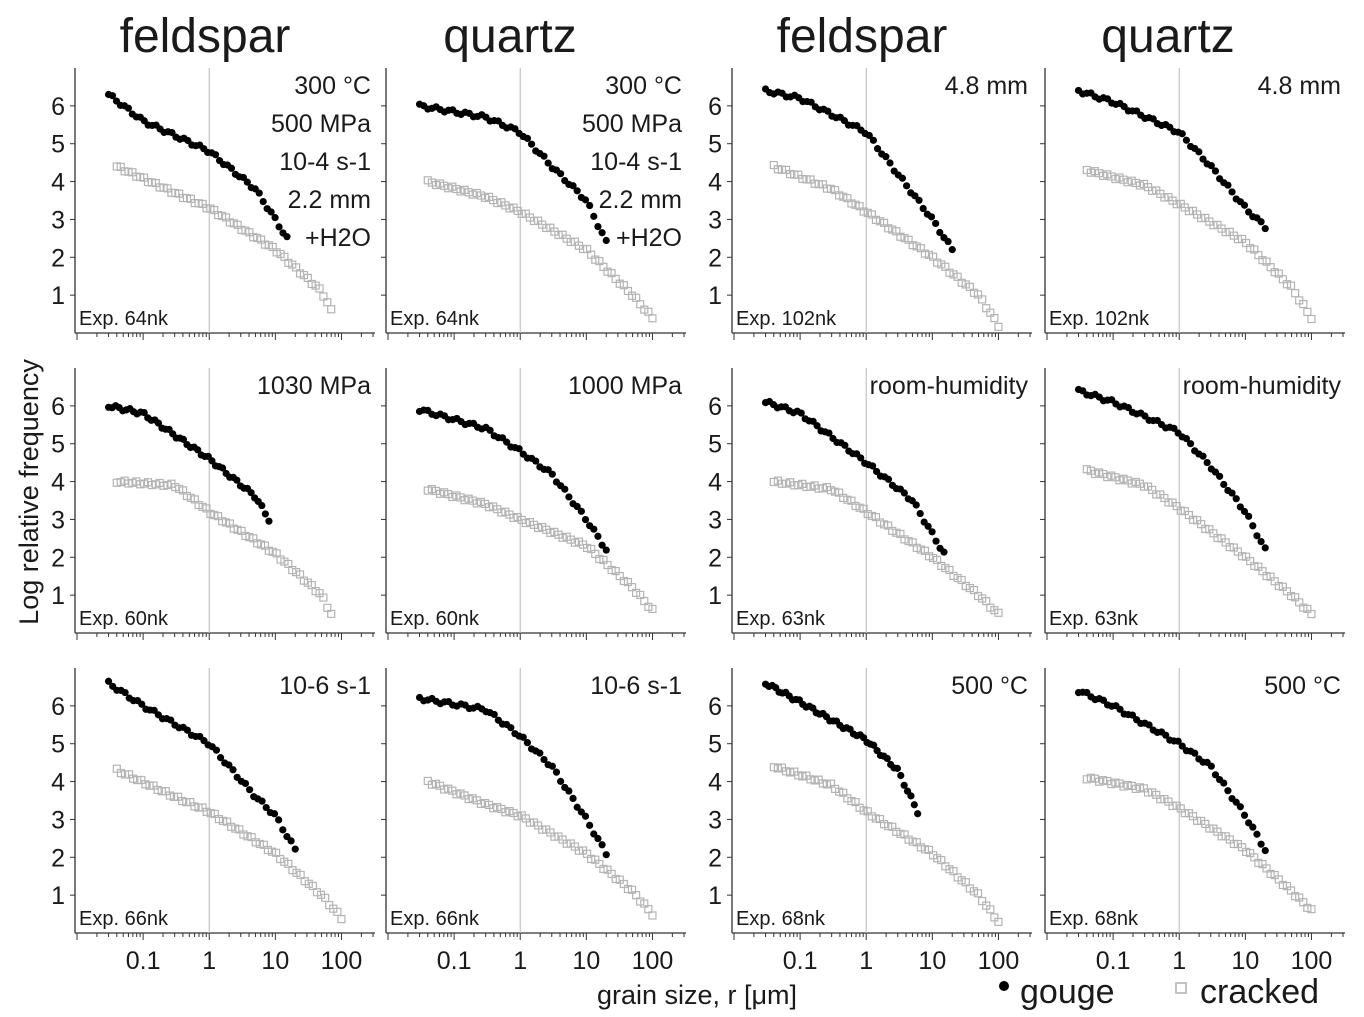 Image resolution: width=1364 pixels, height=1017 pixels. I want to click on condition-label: 500 °C, so click(1302, 686).